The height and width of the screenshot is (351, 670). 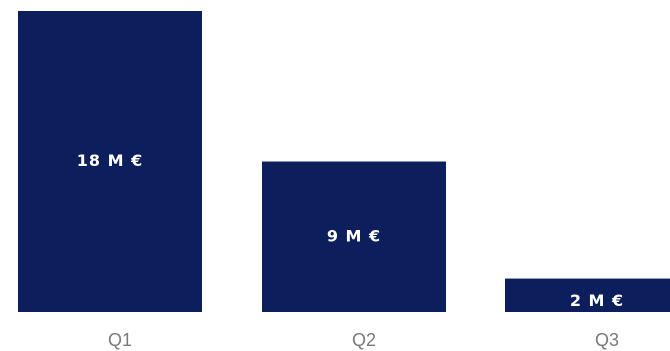 I want to click on x-tick-label-q3: Q3, so click(x=607, y=340).